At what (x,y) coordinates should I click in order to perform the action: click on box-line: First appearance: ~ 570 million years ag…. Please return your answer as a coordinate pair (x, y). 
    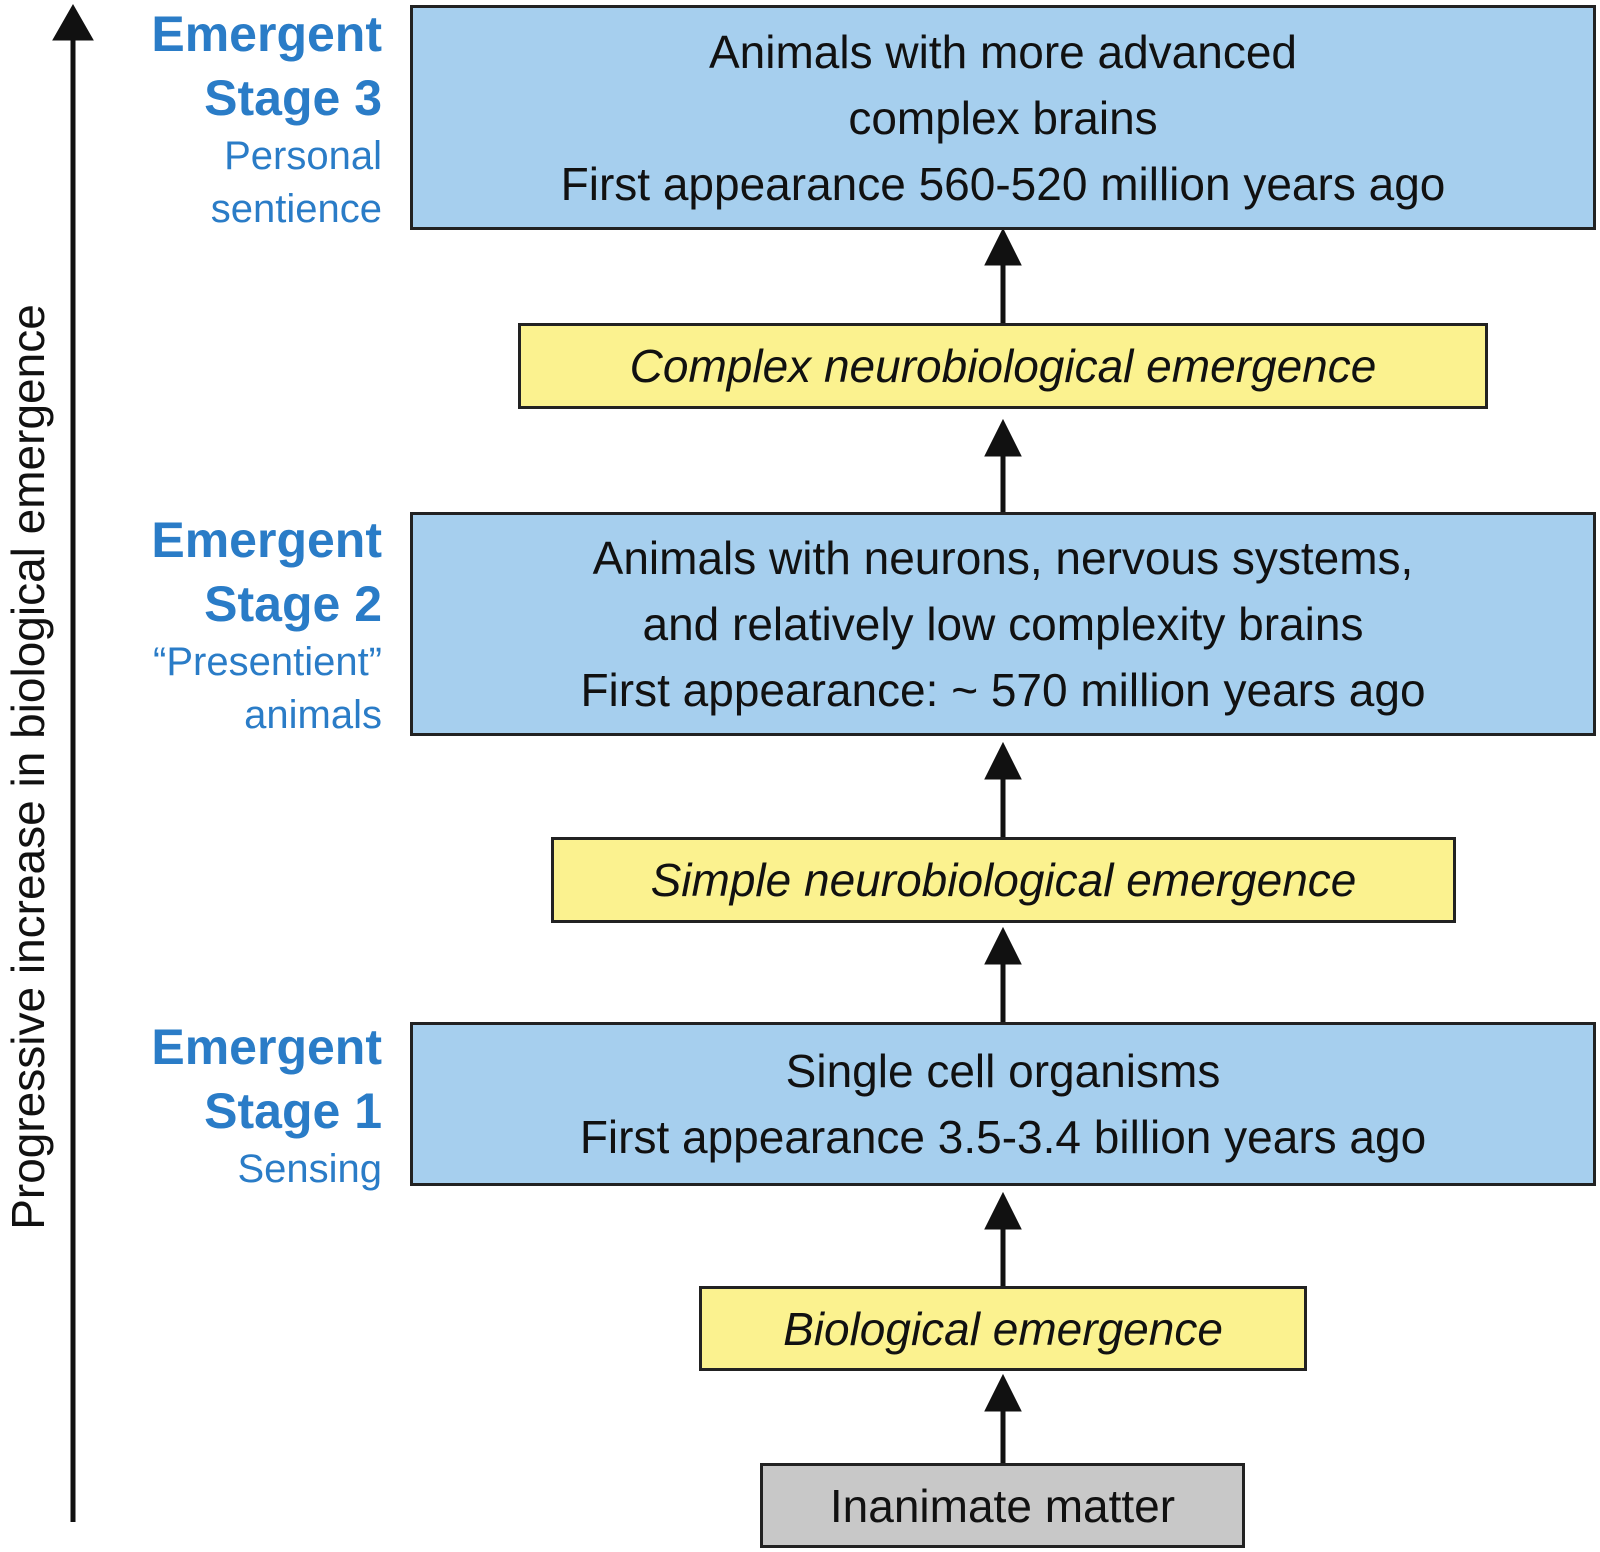
    Looking at the image, I should click on (1003, 690).